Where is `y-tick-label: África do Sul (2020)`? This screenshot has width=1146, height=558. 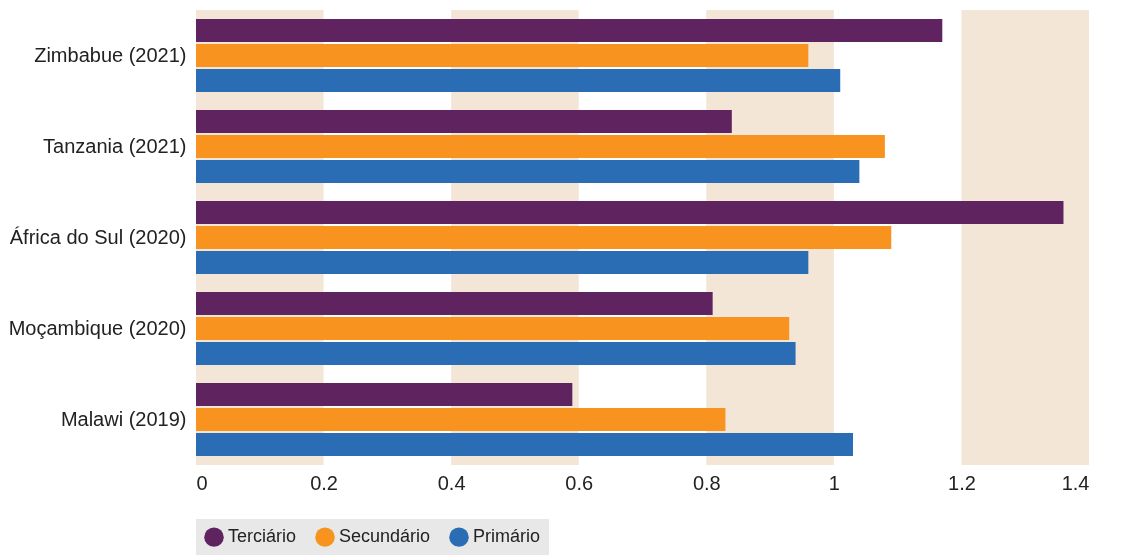
y-tick-label: África do Sul (2020) is located at coordinates (98, 236).